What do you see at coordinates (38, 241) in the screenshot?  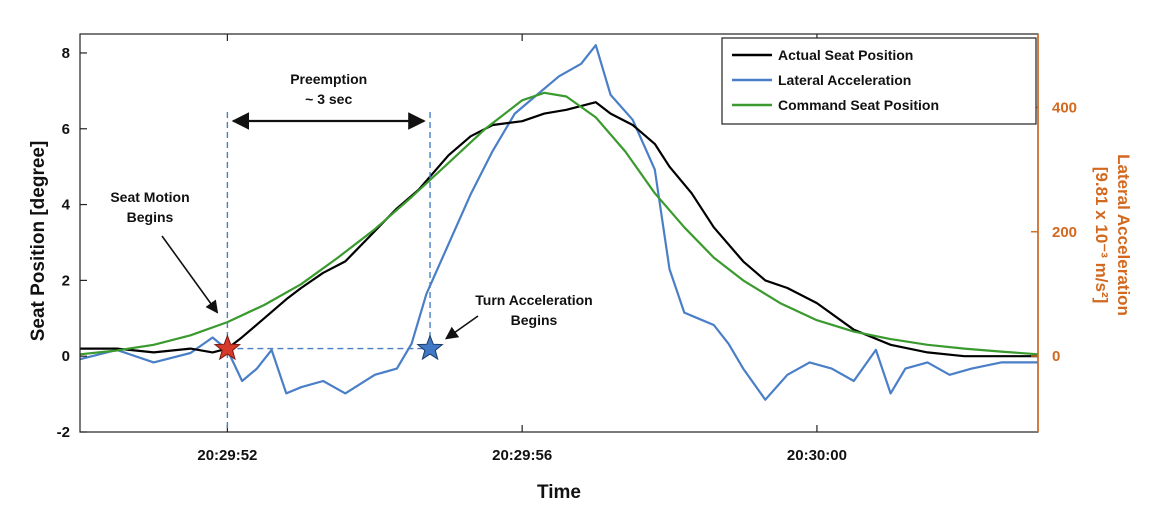 I see `y-left-axis-title: Seat Position [degree]` at bounding box center [38, 241].